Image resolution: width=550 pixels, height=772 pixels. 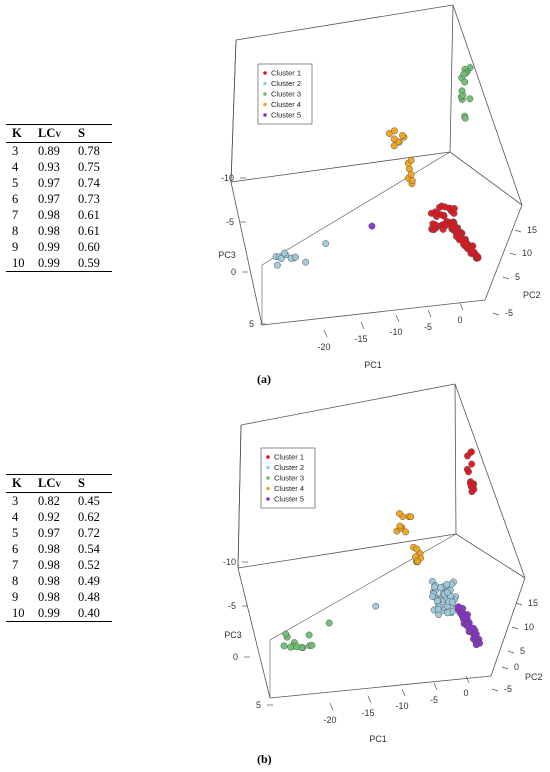 What do you see at coordinates (286, 94) in the screenshot?
I see `legend-label: Cluster 3` at bounding box center [286, 94].